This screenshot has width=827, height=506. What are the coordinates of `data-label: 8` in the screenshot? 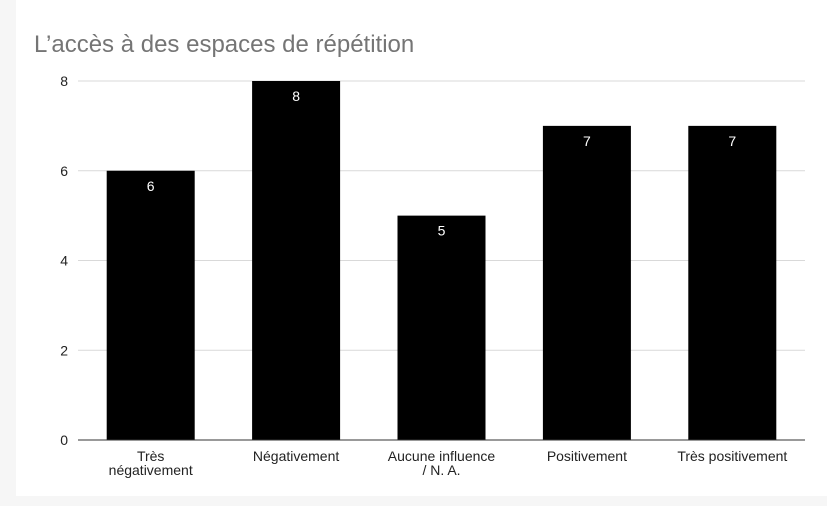 It's located at (296, 96).